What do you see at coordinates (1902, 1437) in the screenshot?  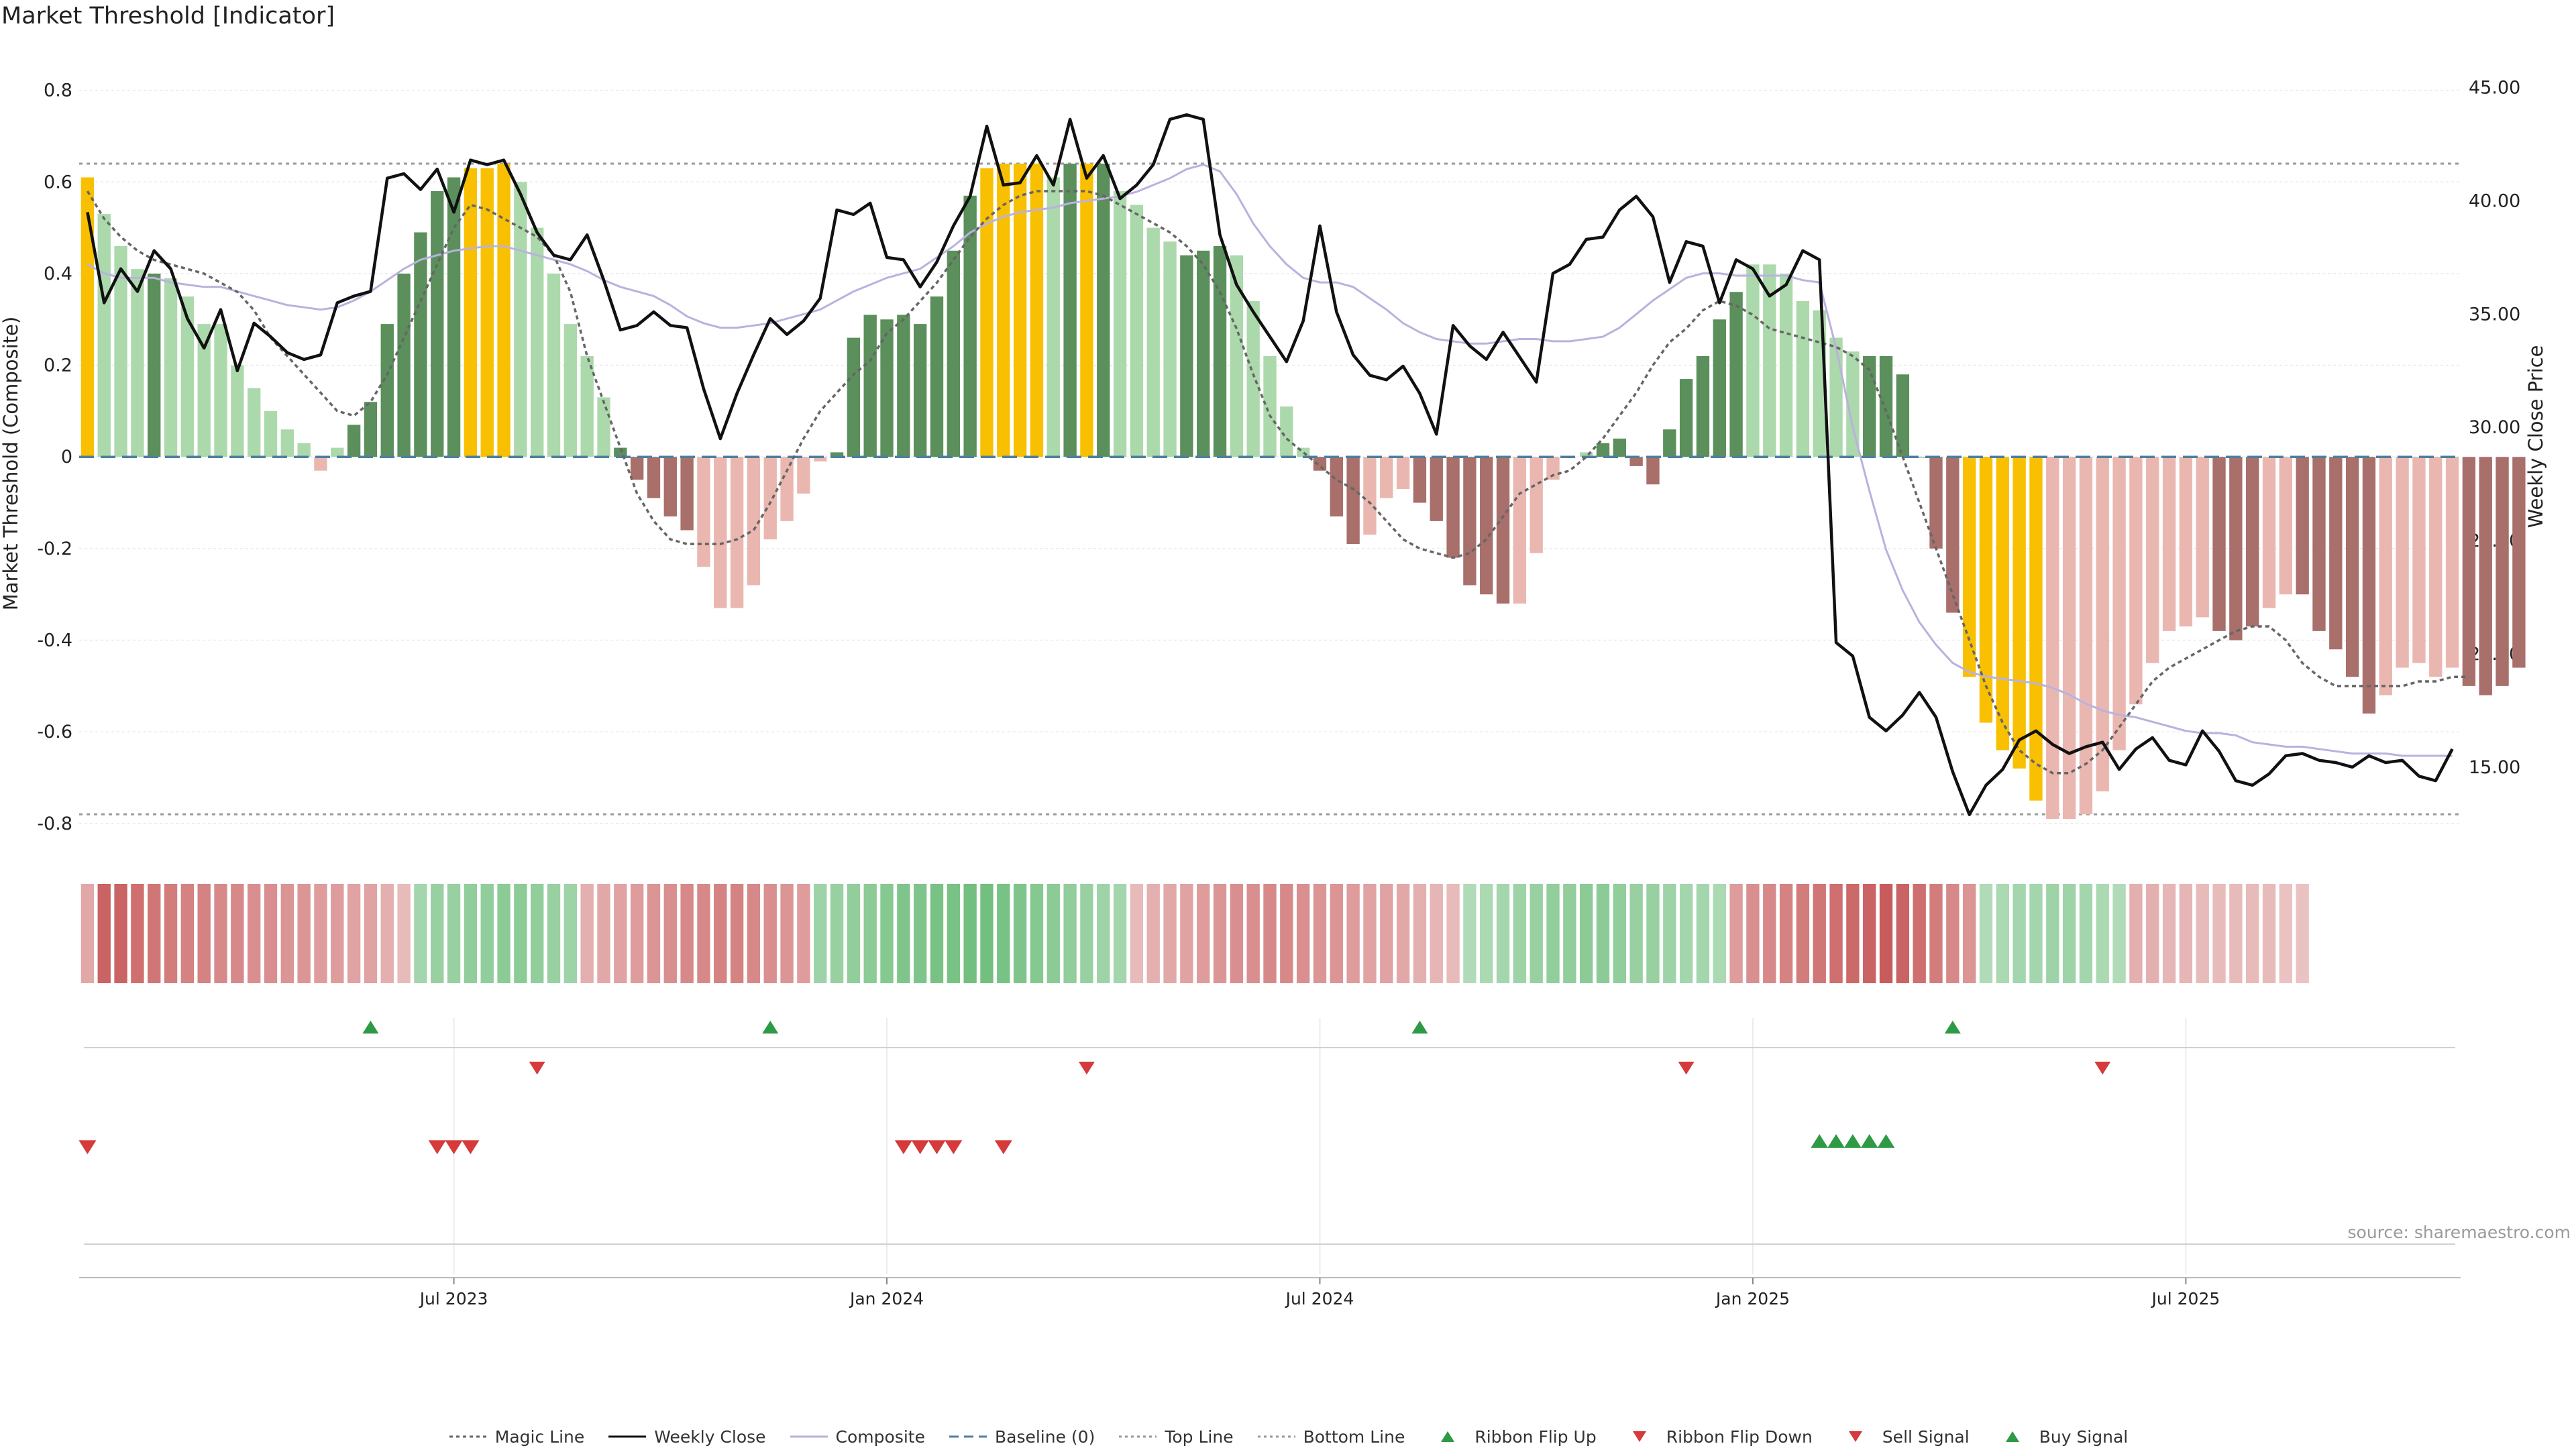 I see `legend-item: Sell Signal` at bounding box center [1902, 1437].